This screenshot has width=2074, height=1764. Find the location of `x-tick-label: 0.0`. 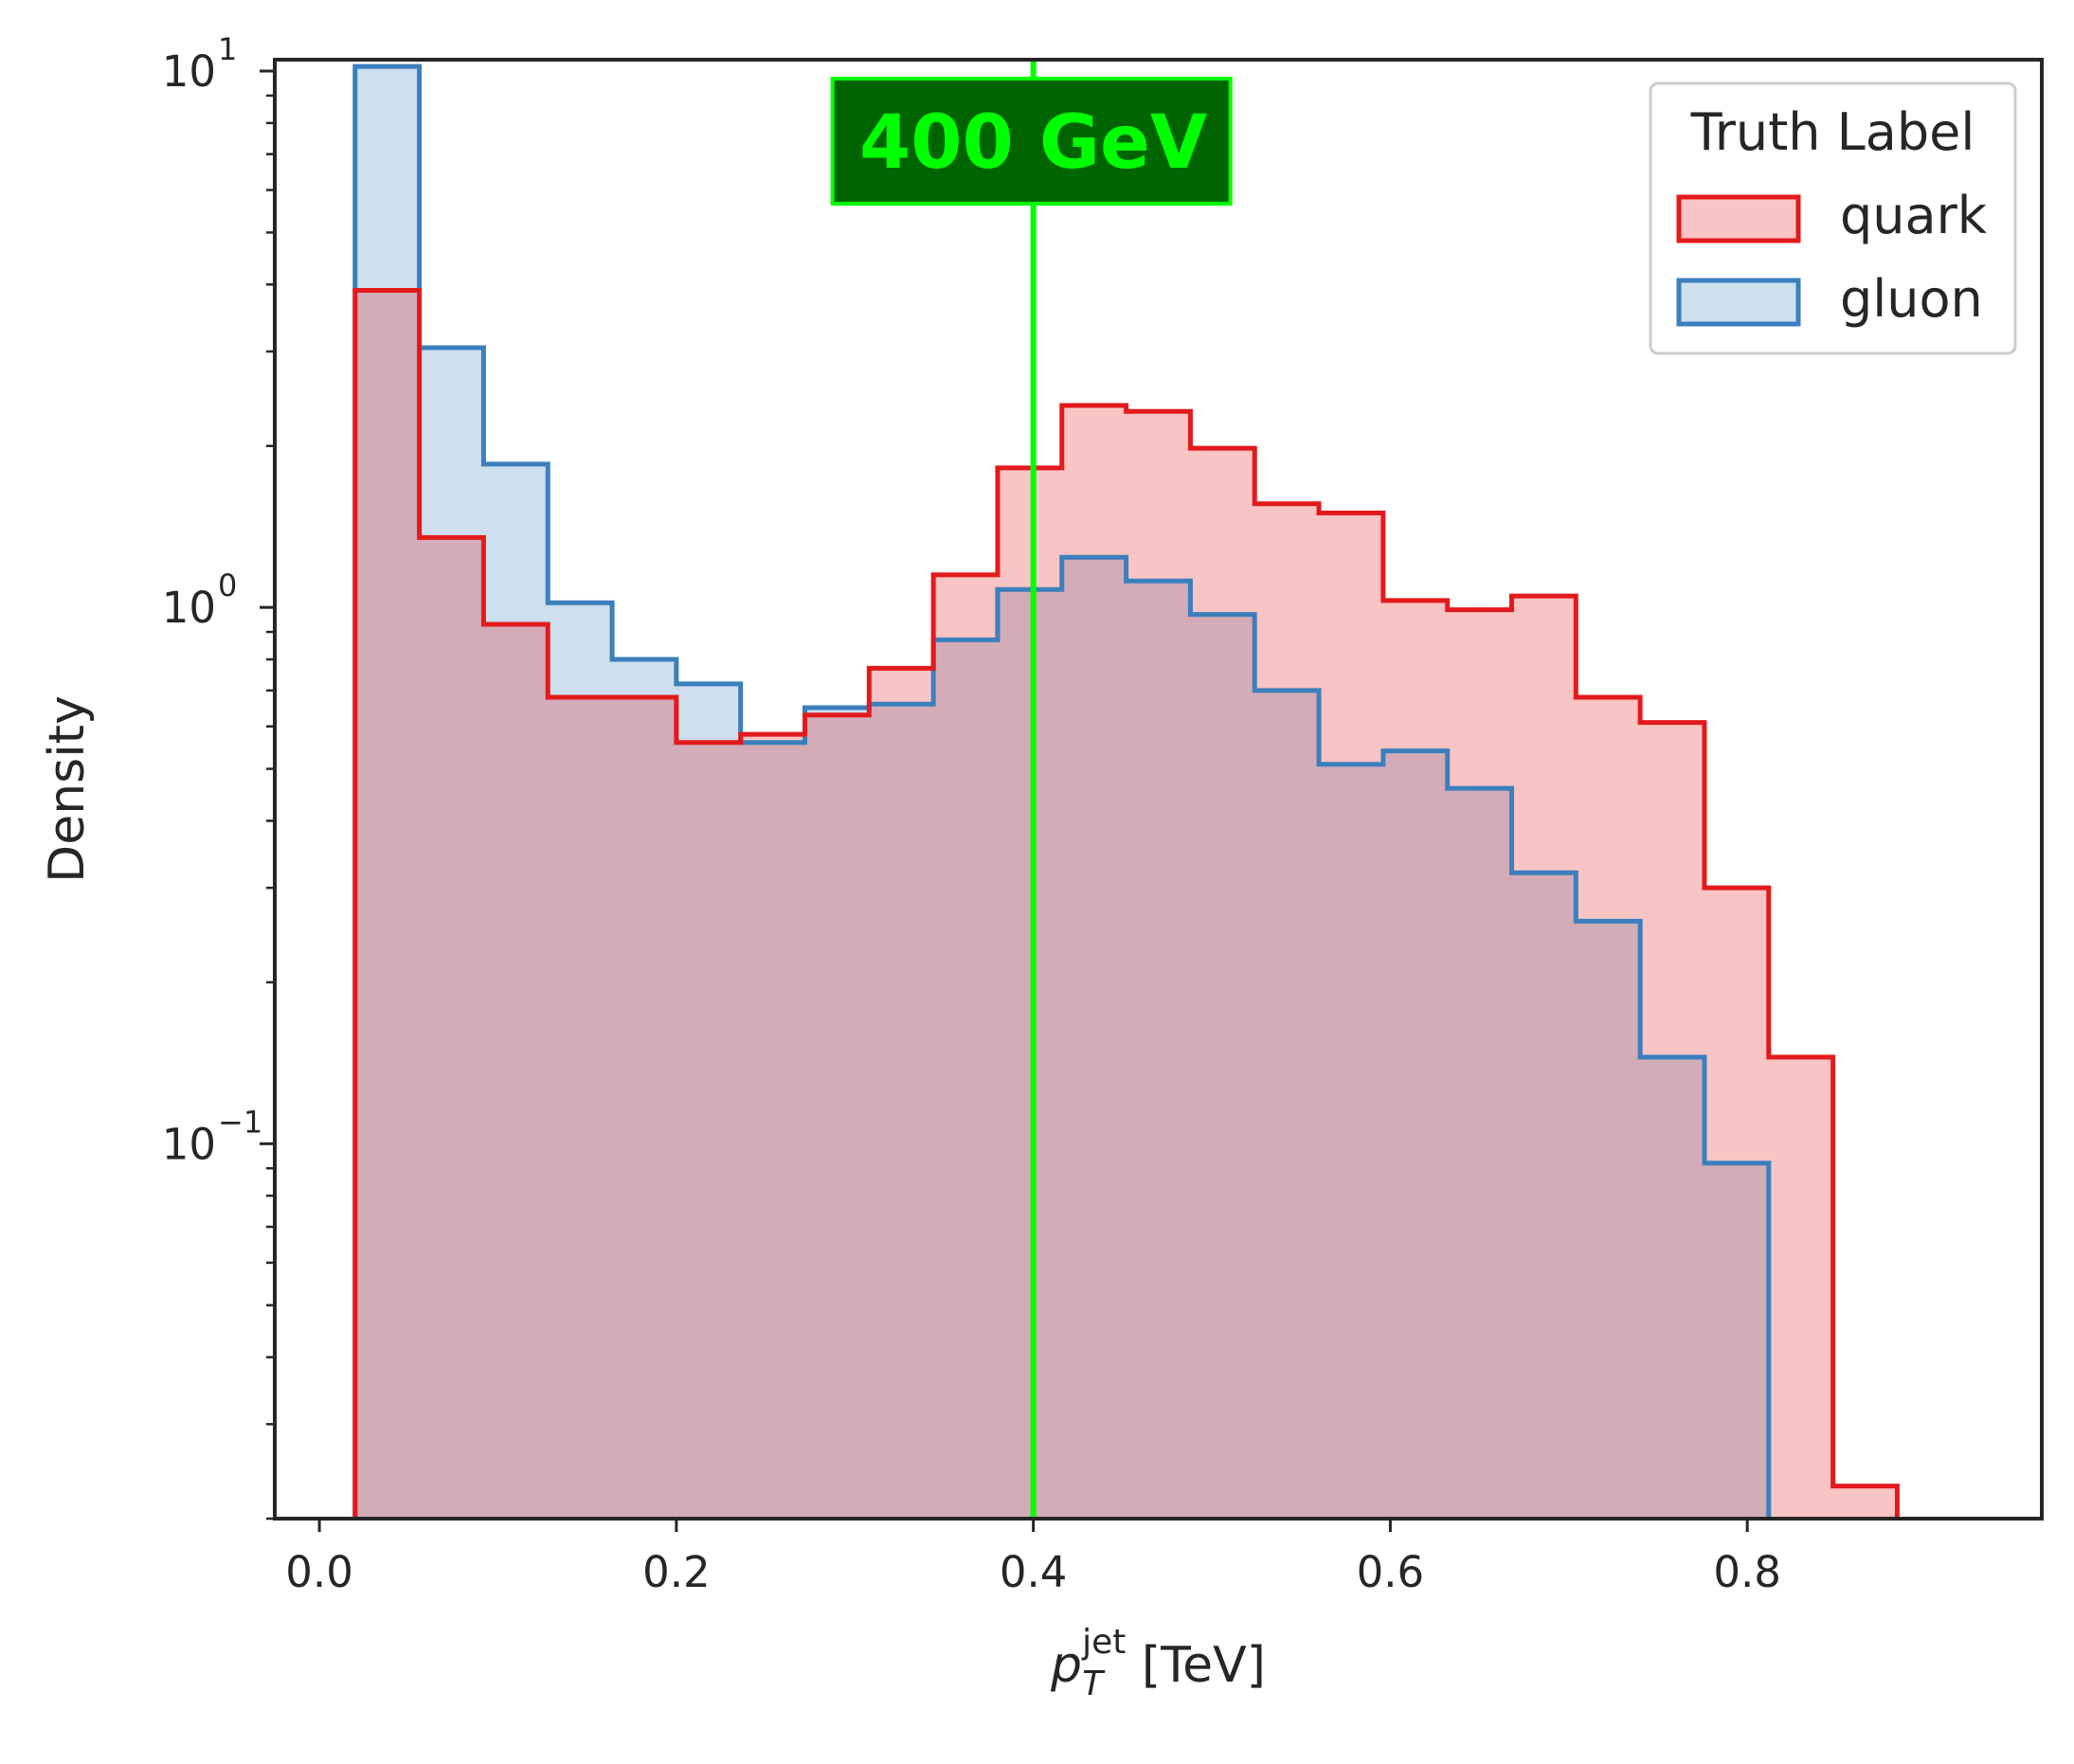

x-tick-label: 0.0 is located at coordinates (319, 1572).